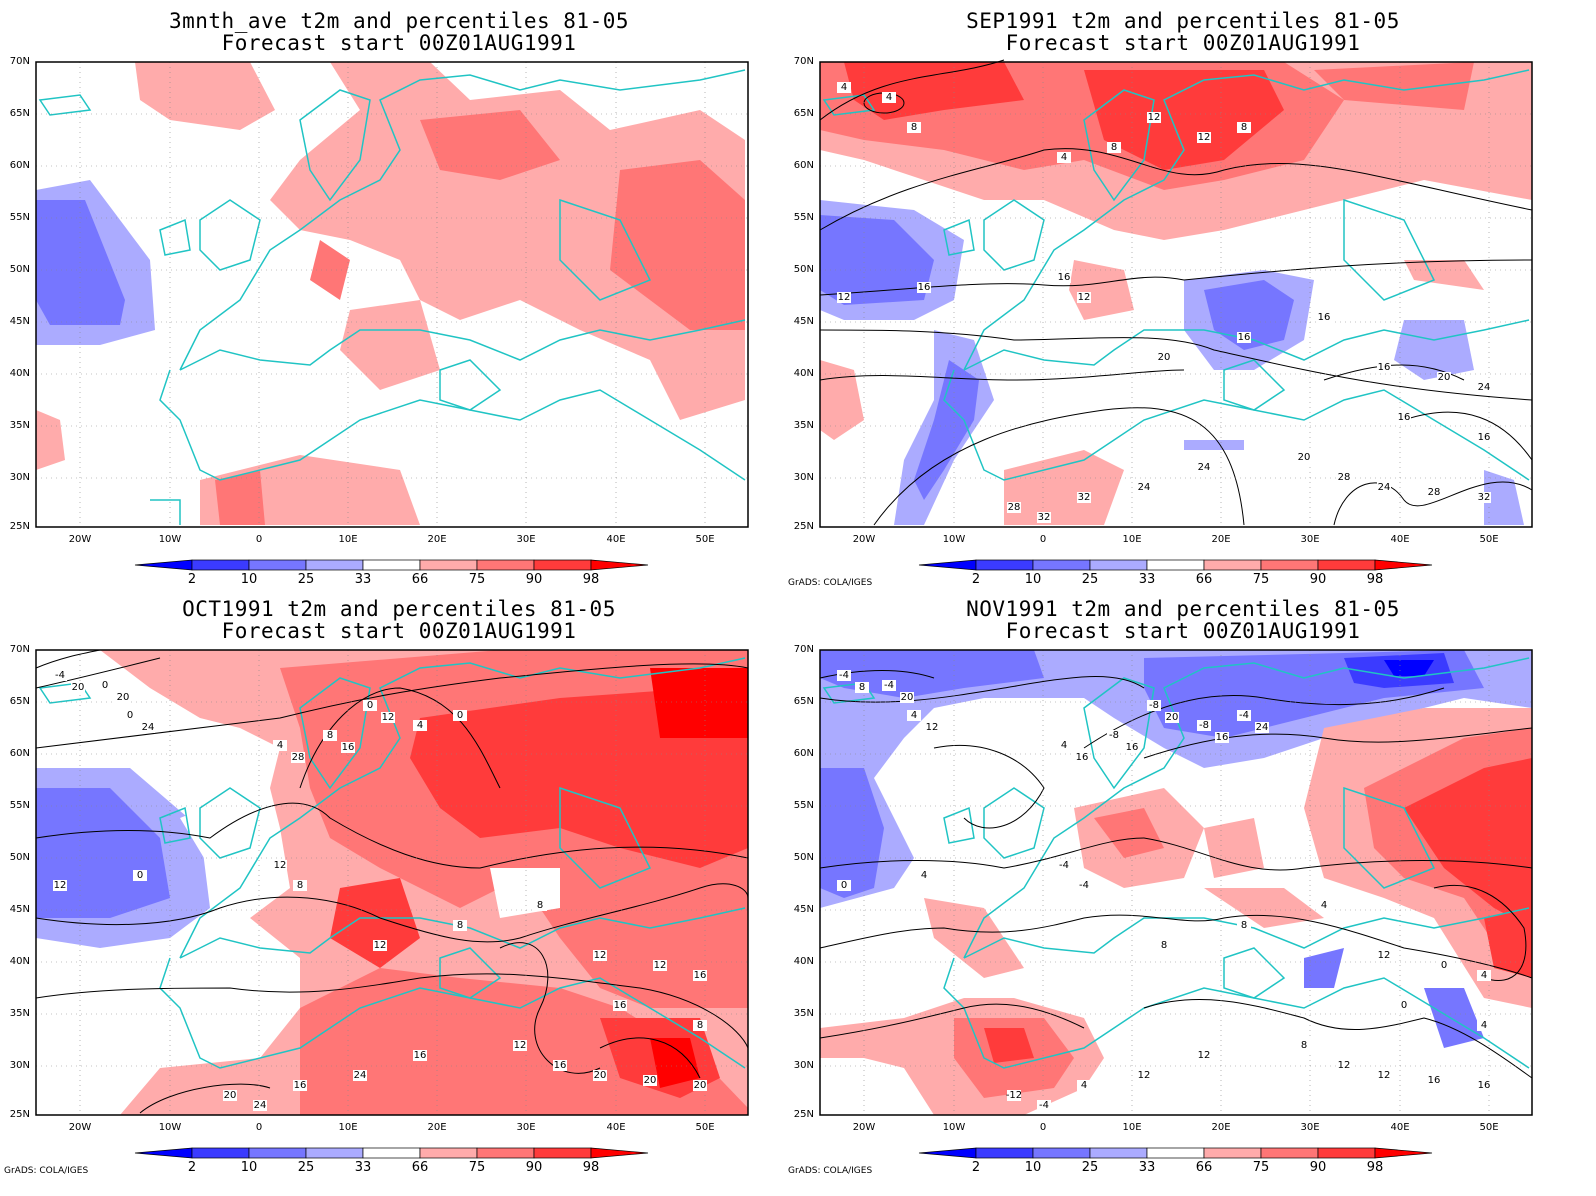 The width and height of the screenshot is (1596, 1196). I want to click on lat-label: 55N, so click(19, 805).